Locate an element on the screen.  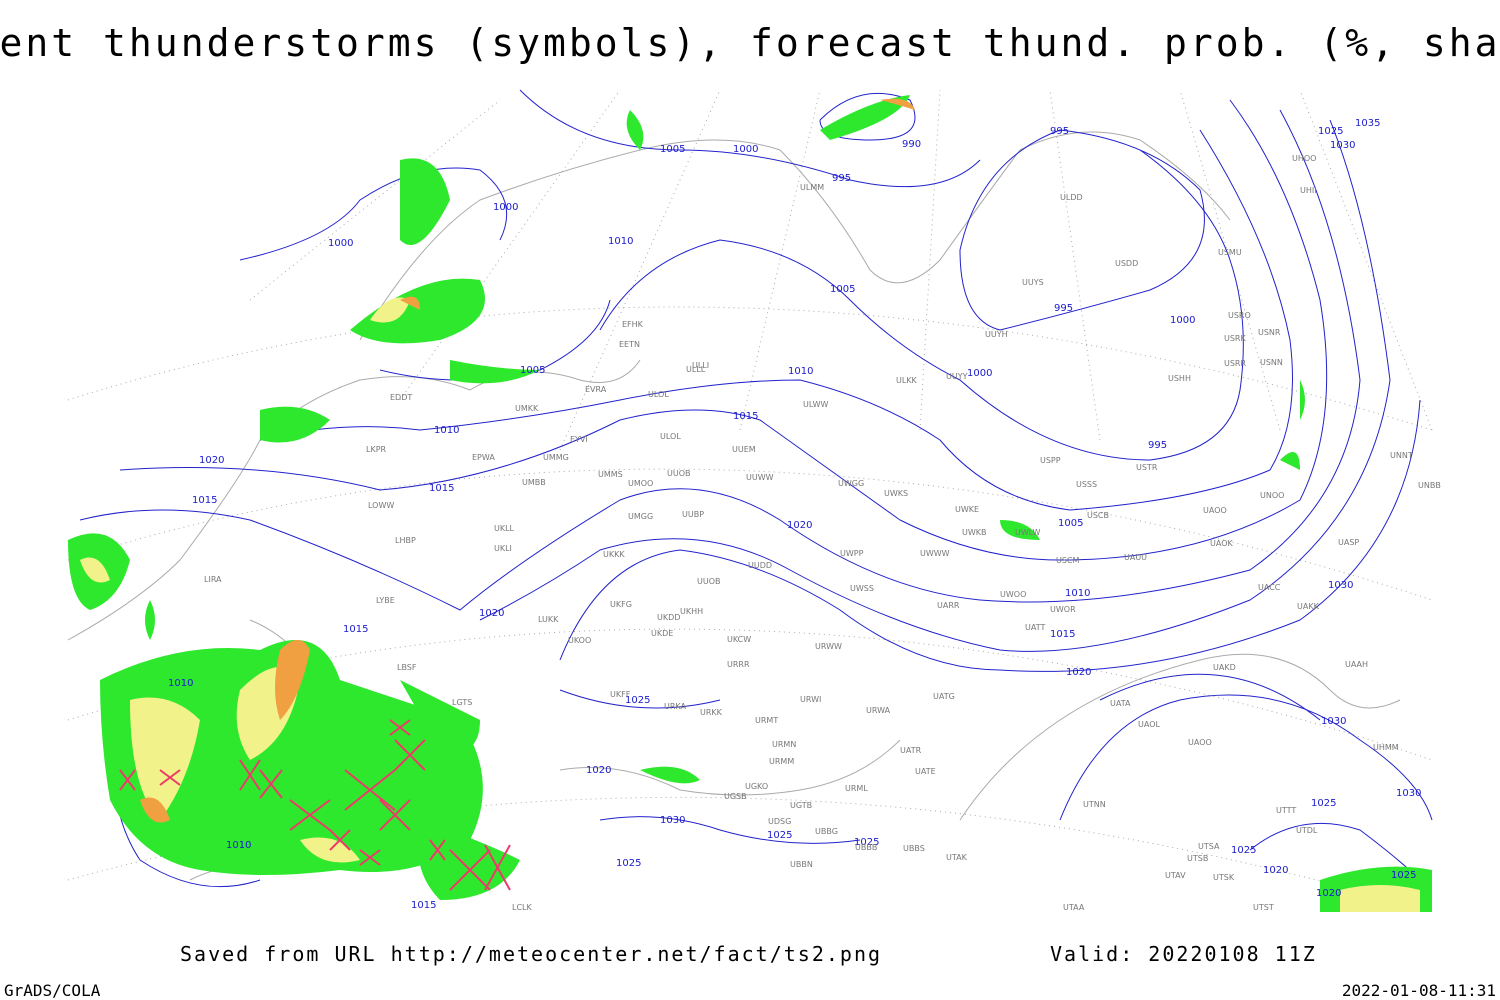
station-code: UTTT is located at coordinates (1286, 810).